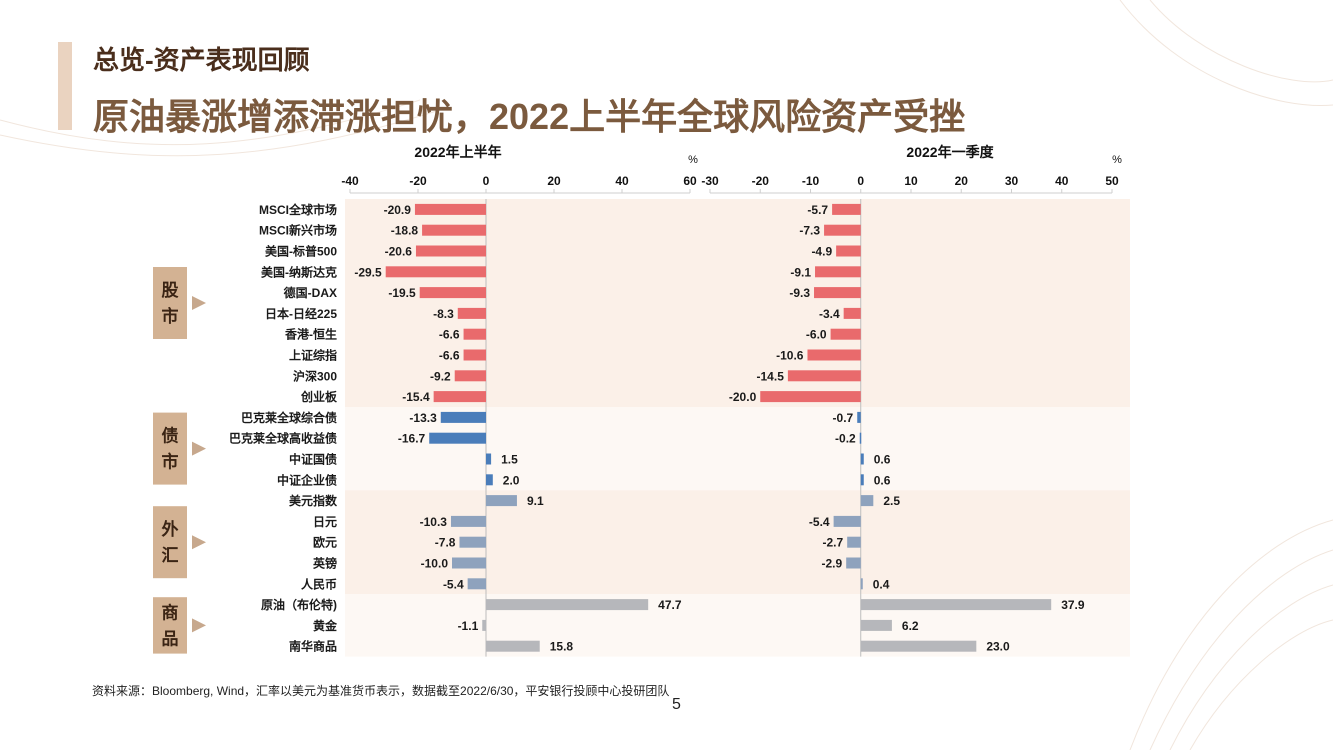 Image resolution: width=1333 pixels, height=750 pixels. What do you see at coordinates (529, 116) in the screenshot?
I see `page-title: 原油暴涨增添滞涨担忧，2022上半年全球风险资产受挫` at bounding box center [529, 116].